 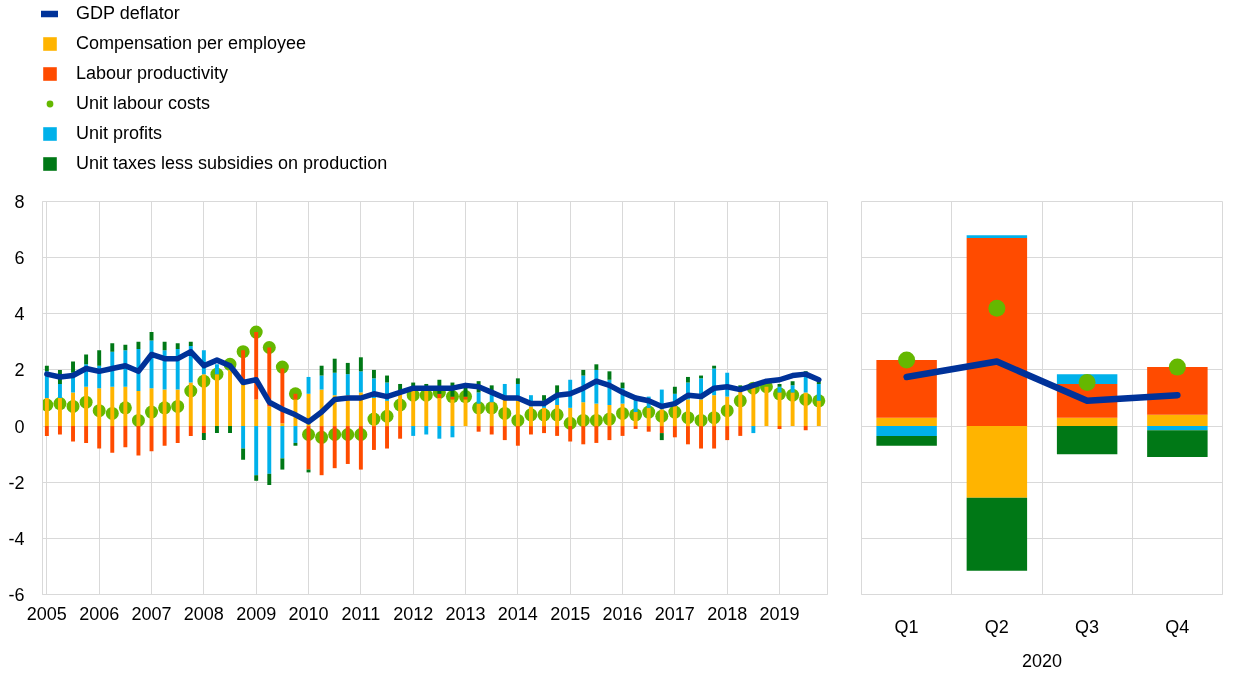 What do you see at coordinates (361, 613) in the screenshot?
I see `x-tick-label: 2011` at bounding box center [361, 613].